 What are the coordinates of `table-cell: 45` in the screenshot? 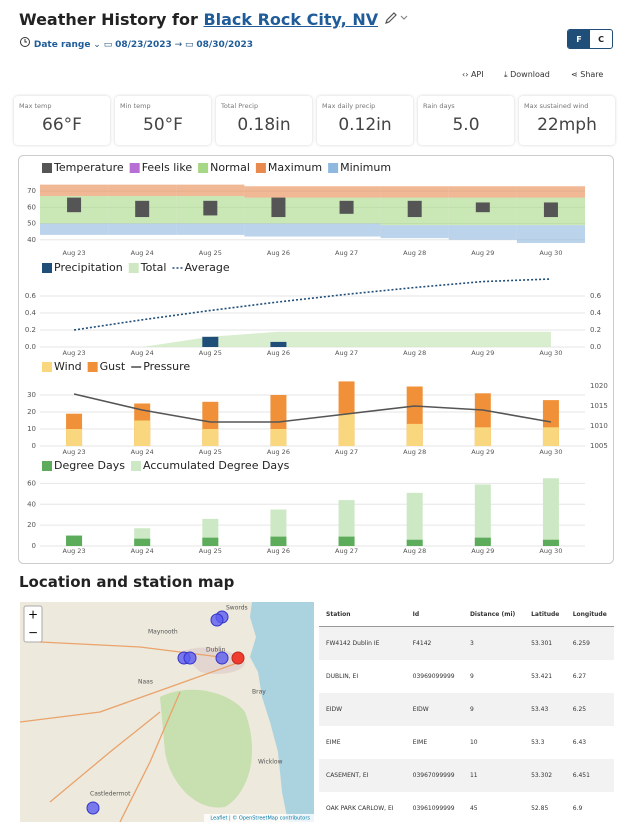 It's located at (473, 808).